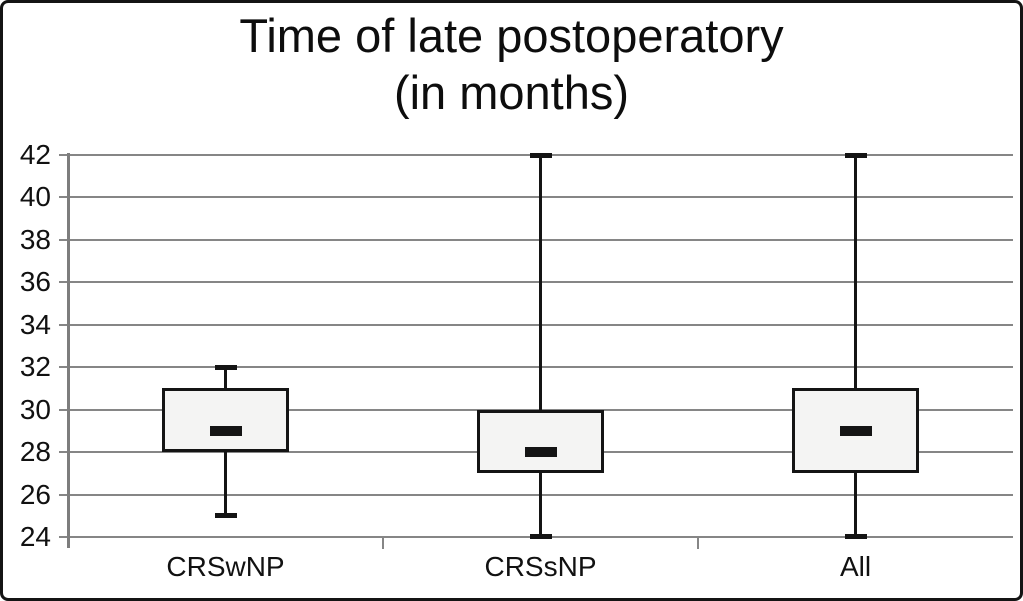 This screenshot has height=601, width=1023. I want to click on category-label: CRSwNP, so click(225, 566).